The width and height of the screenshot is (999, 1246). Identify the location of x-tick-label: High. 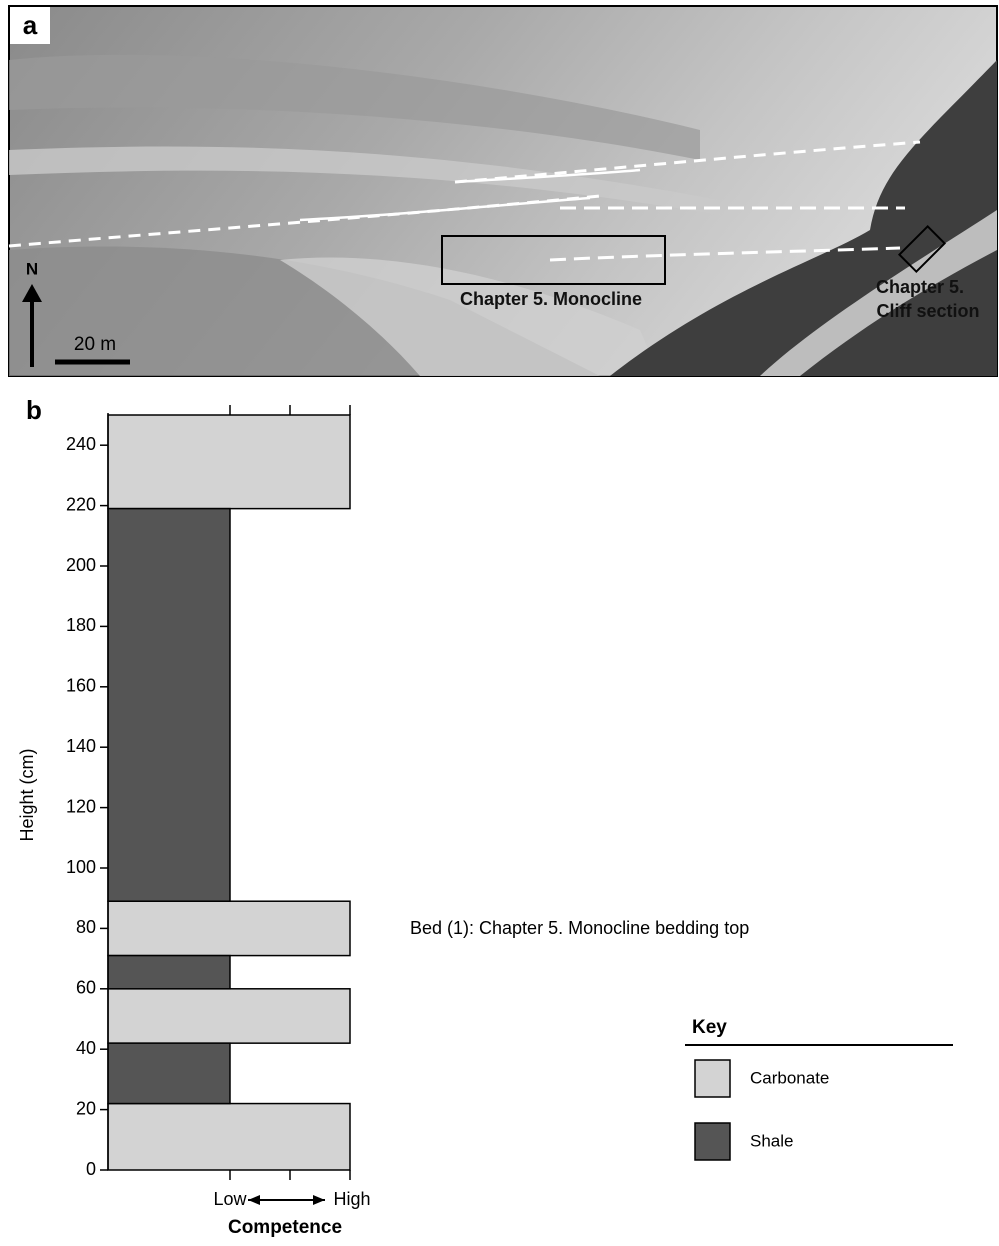
(351, 1199).